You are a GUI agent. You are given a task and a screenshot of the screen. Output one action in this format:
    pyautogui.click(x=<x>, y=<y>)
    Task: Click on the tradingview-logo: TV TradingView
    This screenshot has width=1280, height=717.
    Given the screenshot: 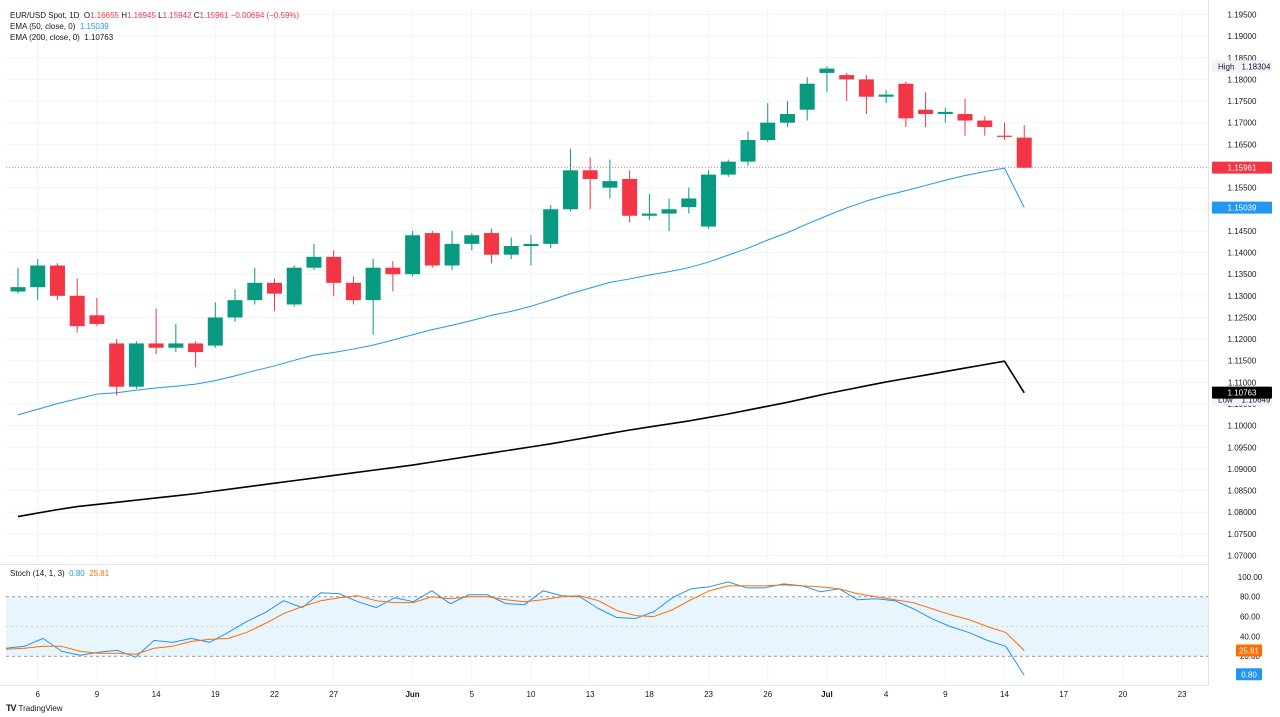 What is the action you would take?
    pyautogui.click(x=34, y=708)
    